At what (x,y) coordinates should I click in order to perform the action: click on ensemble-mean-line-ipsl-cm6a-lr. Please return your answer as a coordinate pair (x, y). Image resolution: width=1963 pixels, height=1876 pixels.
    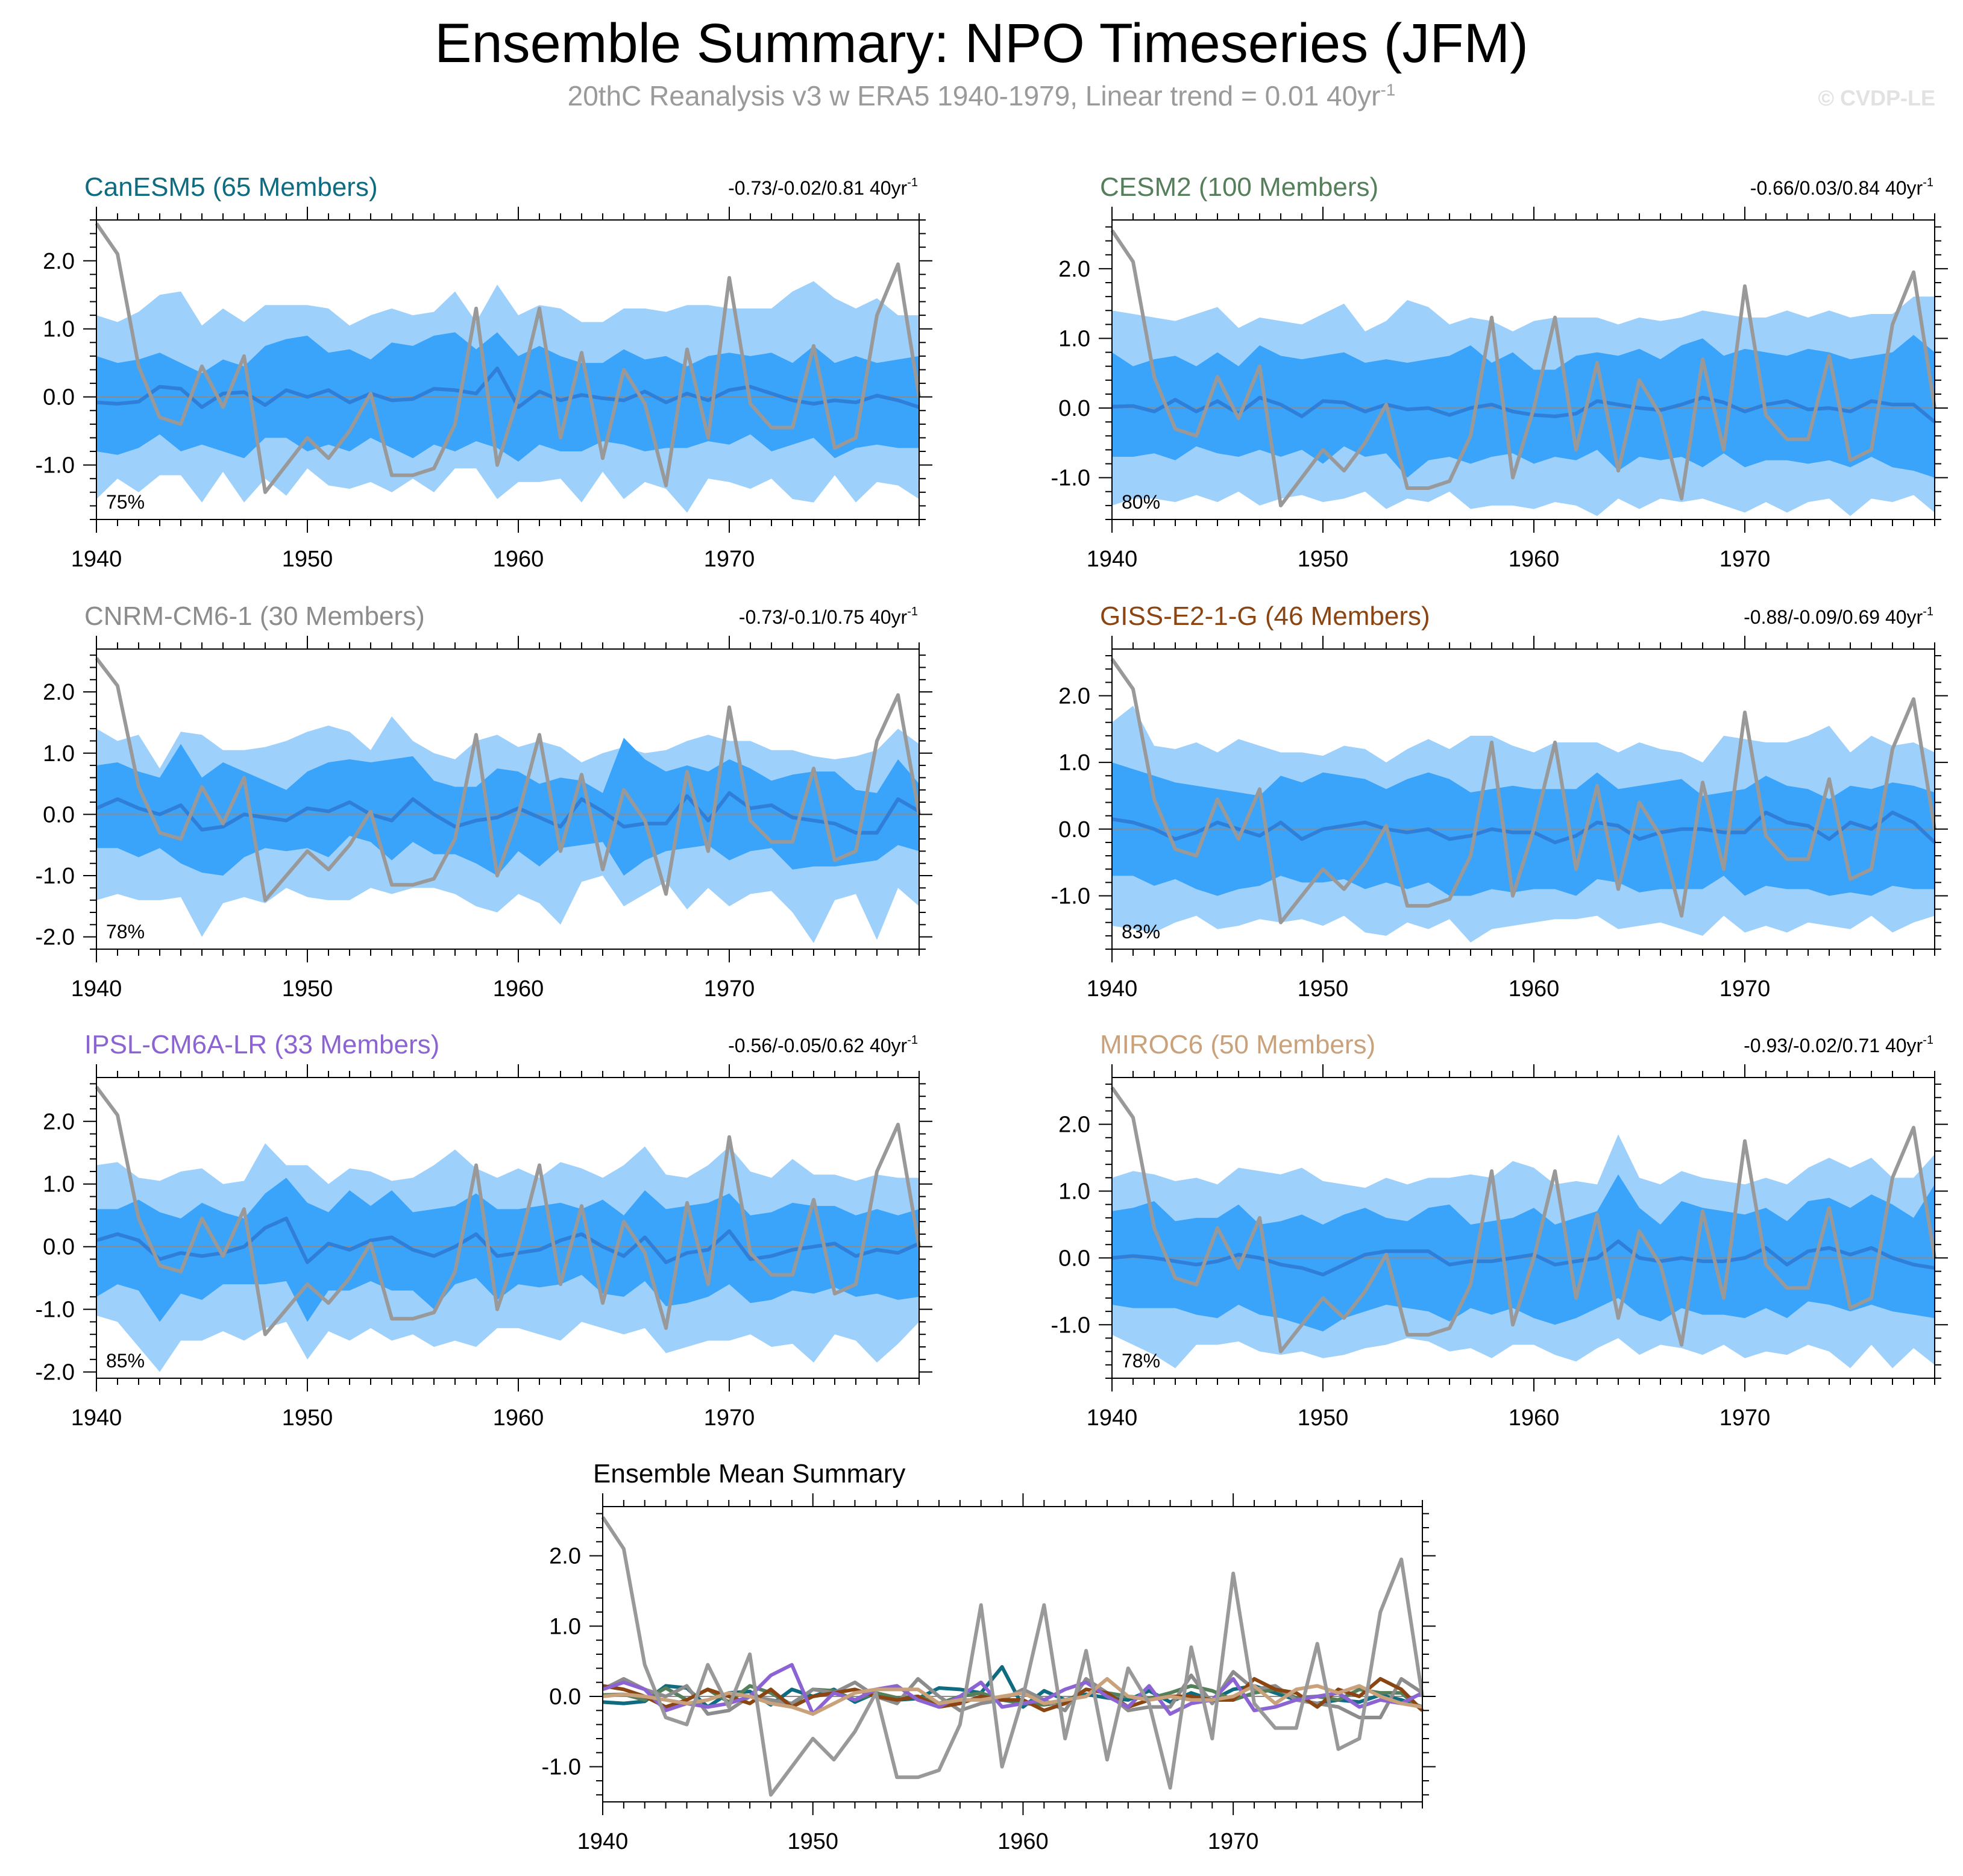
    Looking at the image, I should click on (508, 1240).